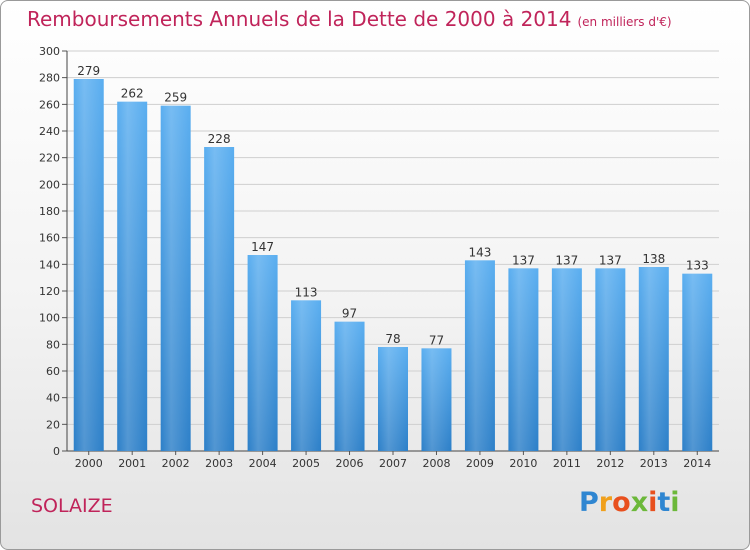  What do you see at coordinates (664, 502) in the screenshot?
I see `logo-letter: t` at bounding box center [664, 502].